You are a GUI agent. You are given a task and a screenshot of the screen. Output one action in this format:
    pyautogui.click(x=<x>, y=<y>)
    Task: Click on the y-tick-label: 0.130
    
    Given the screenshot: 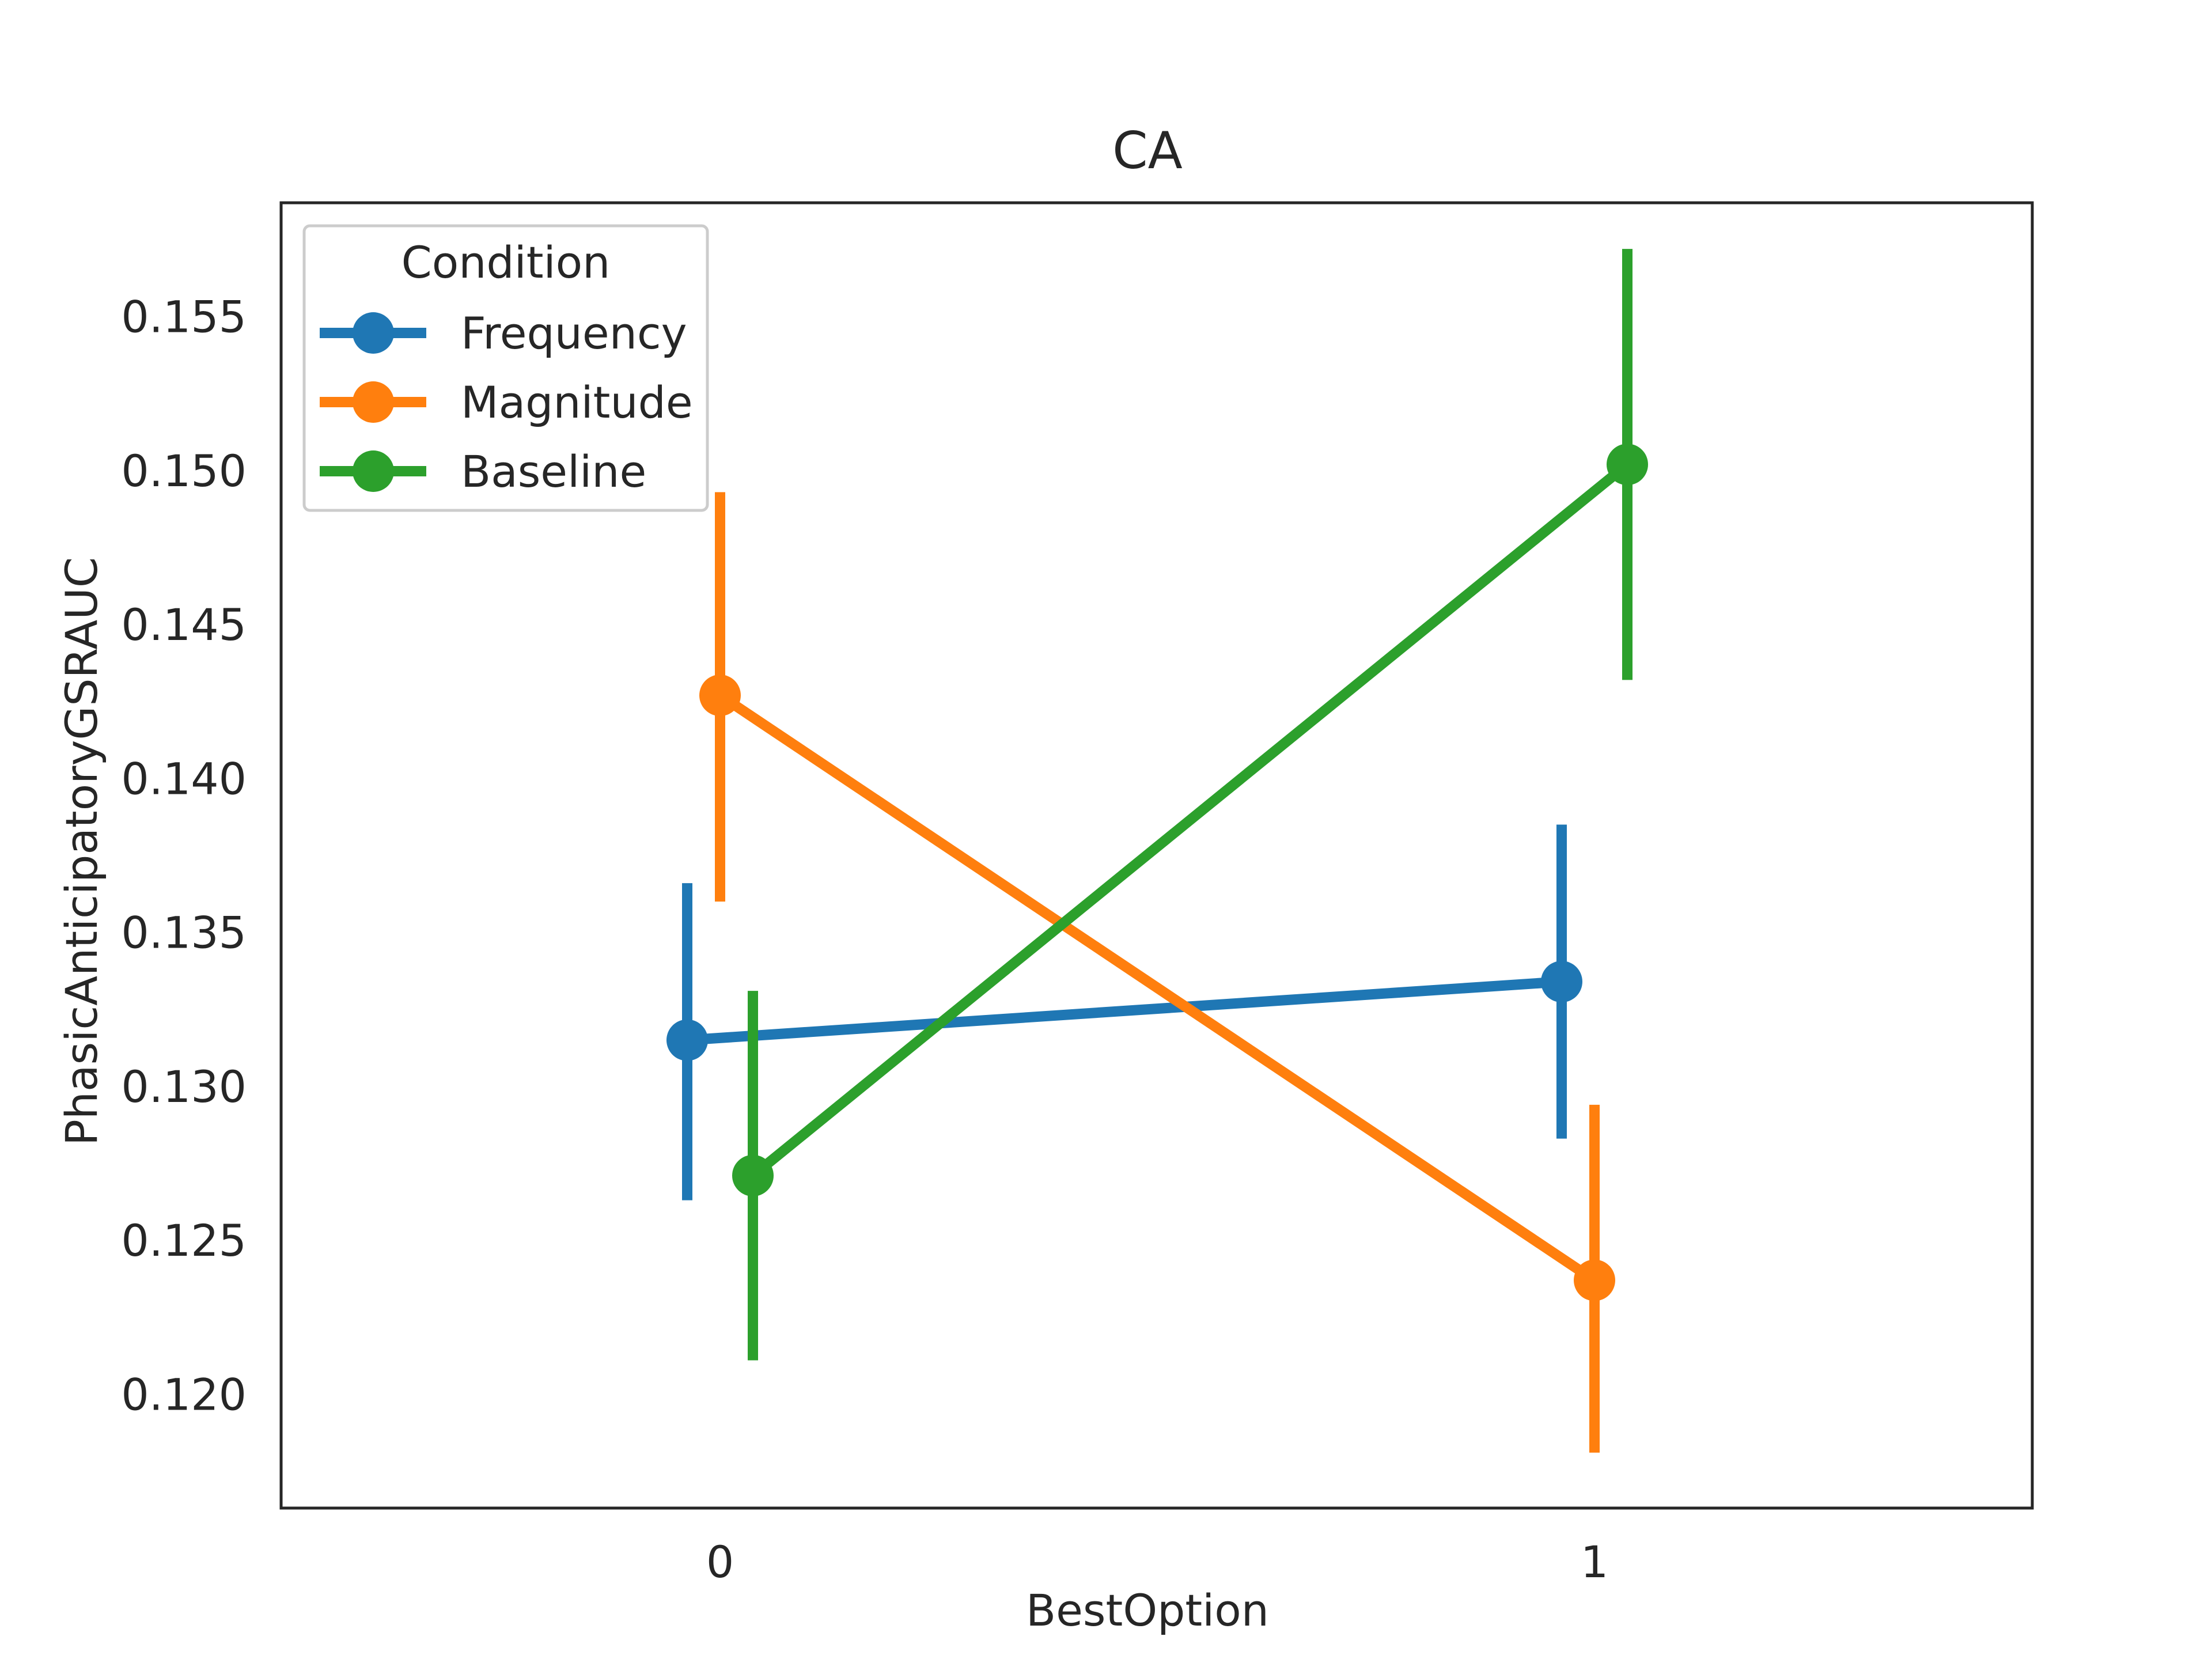 What is the action you would take?
    pyautogui.click(x=184, y=1086)
    